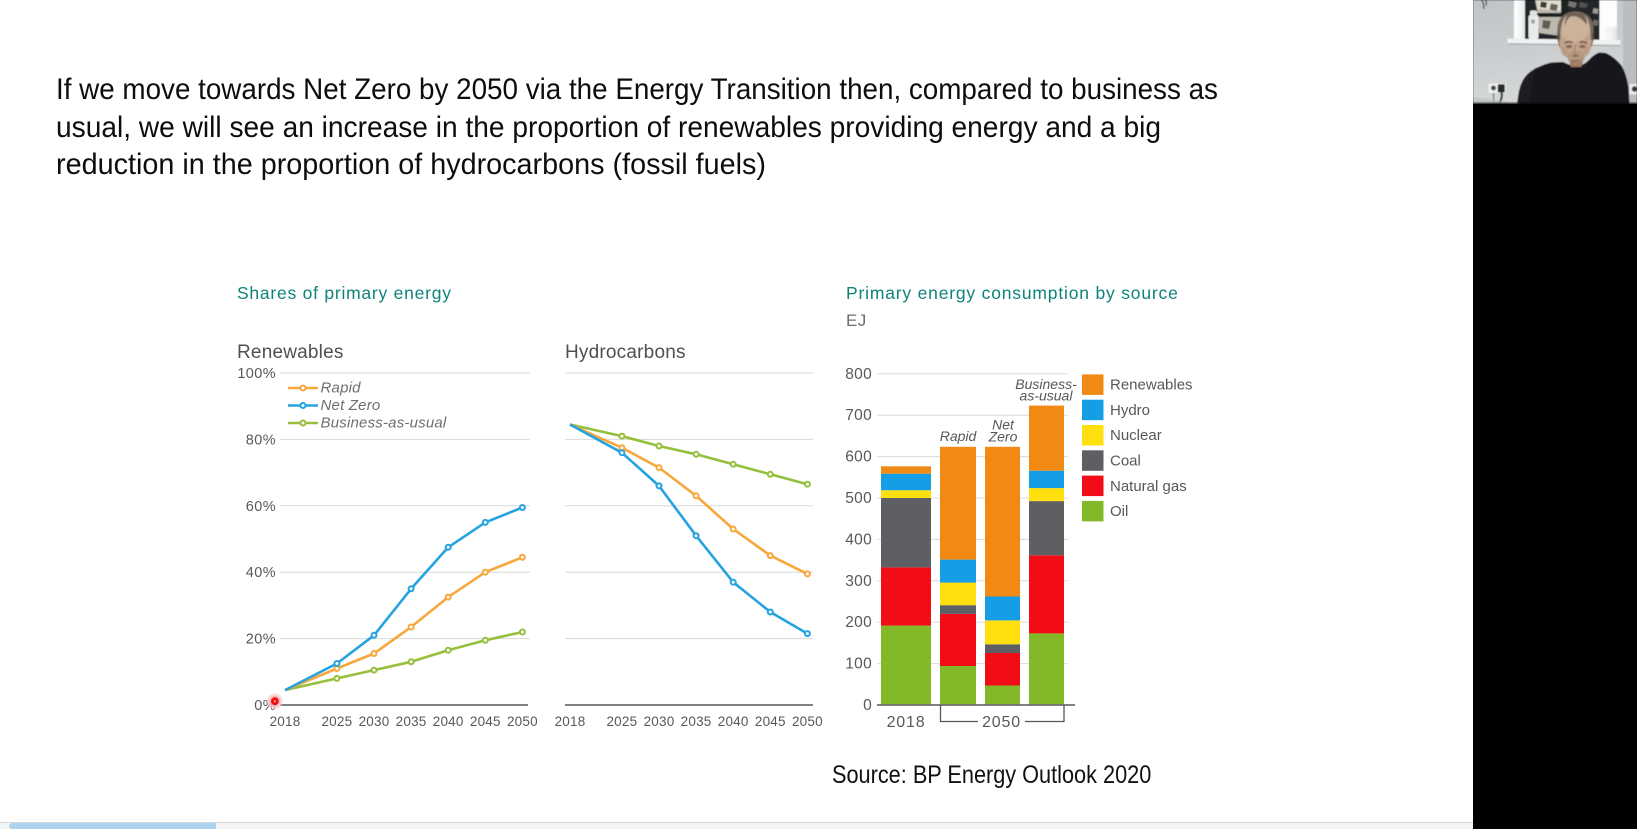 The width and height of the screenshot is (1637, 829). Describe the element at coordinates (256, 374) in the screenshot. I see `svg-text: 100%` at that location.